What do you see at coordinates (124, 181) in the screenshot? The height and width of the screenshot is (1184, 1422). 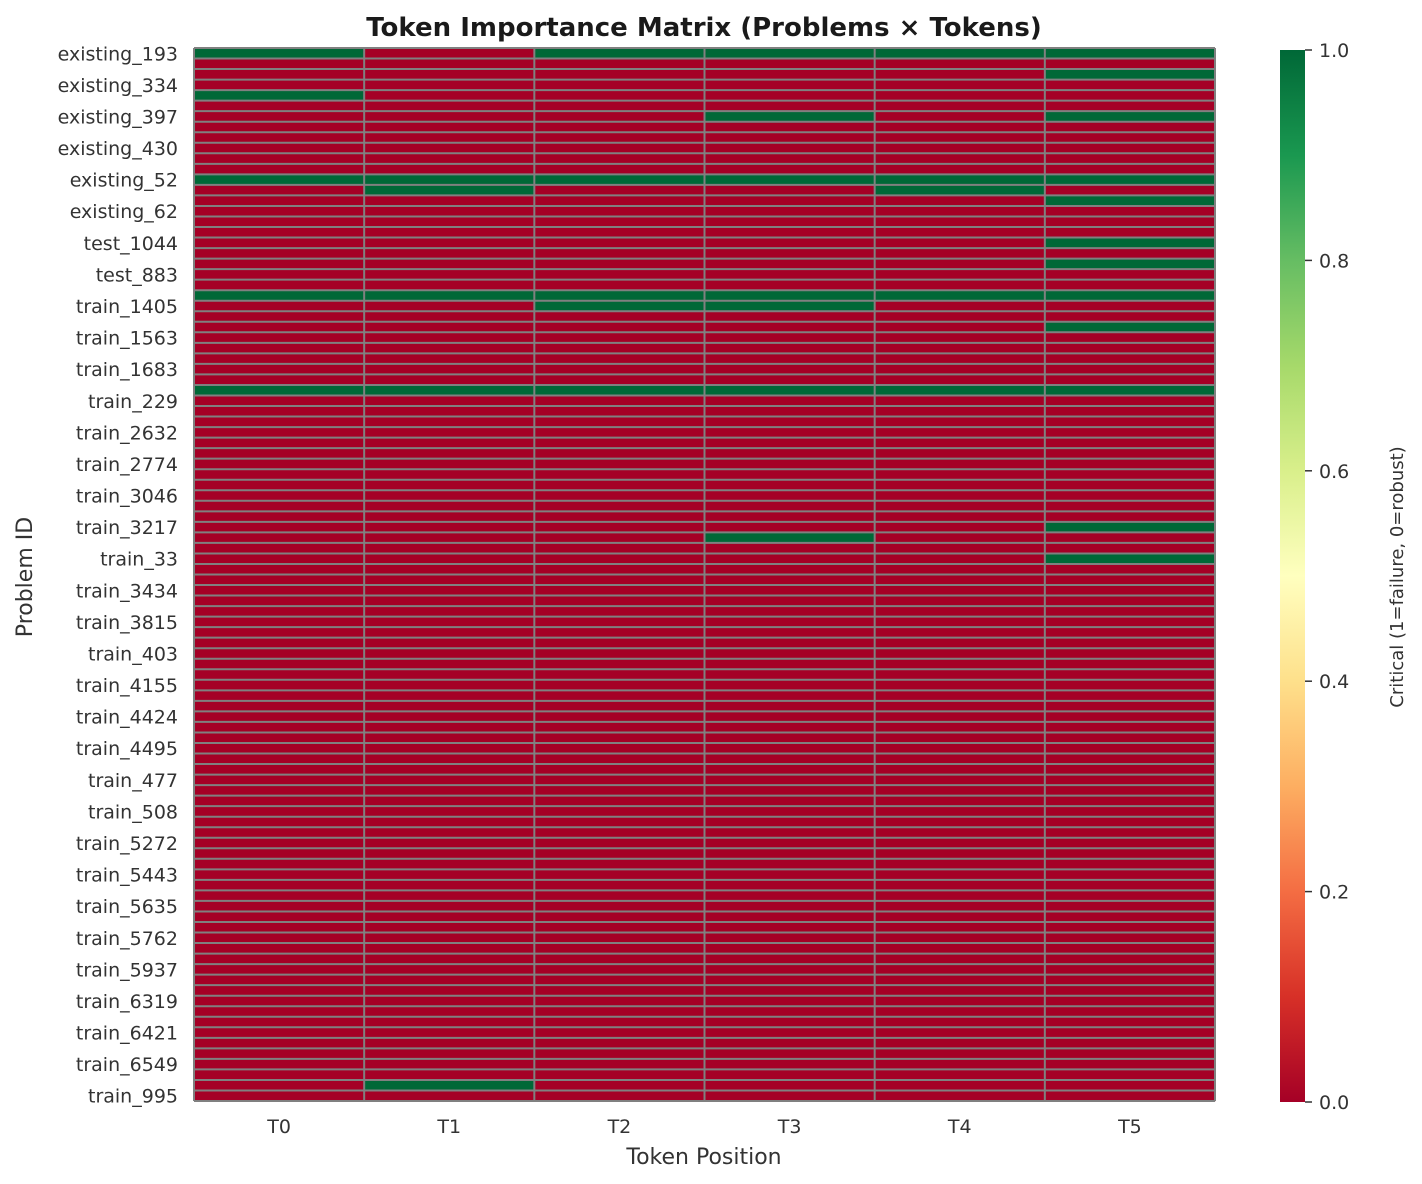 I see `y-tick-label: existing_52` at bounding box center [124, 181].